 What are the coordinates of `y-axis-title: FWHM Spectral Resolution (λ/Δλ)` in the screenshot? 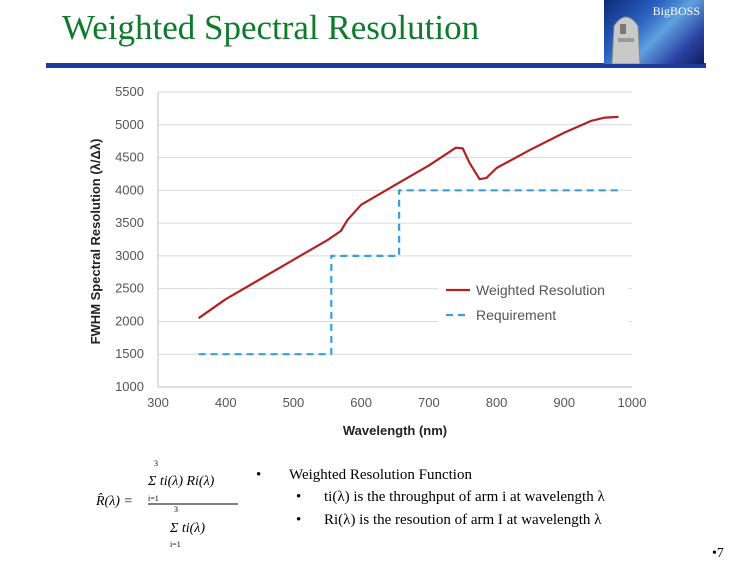 It's located at (95, 242).